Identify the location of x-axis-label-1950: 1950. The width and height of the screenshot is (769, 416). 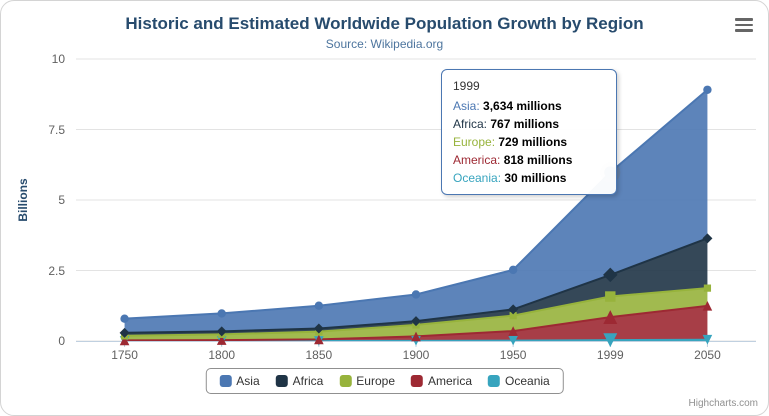
(513, 355).